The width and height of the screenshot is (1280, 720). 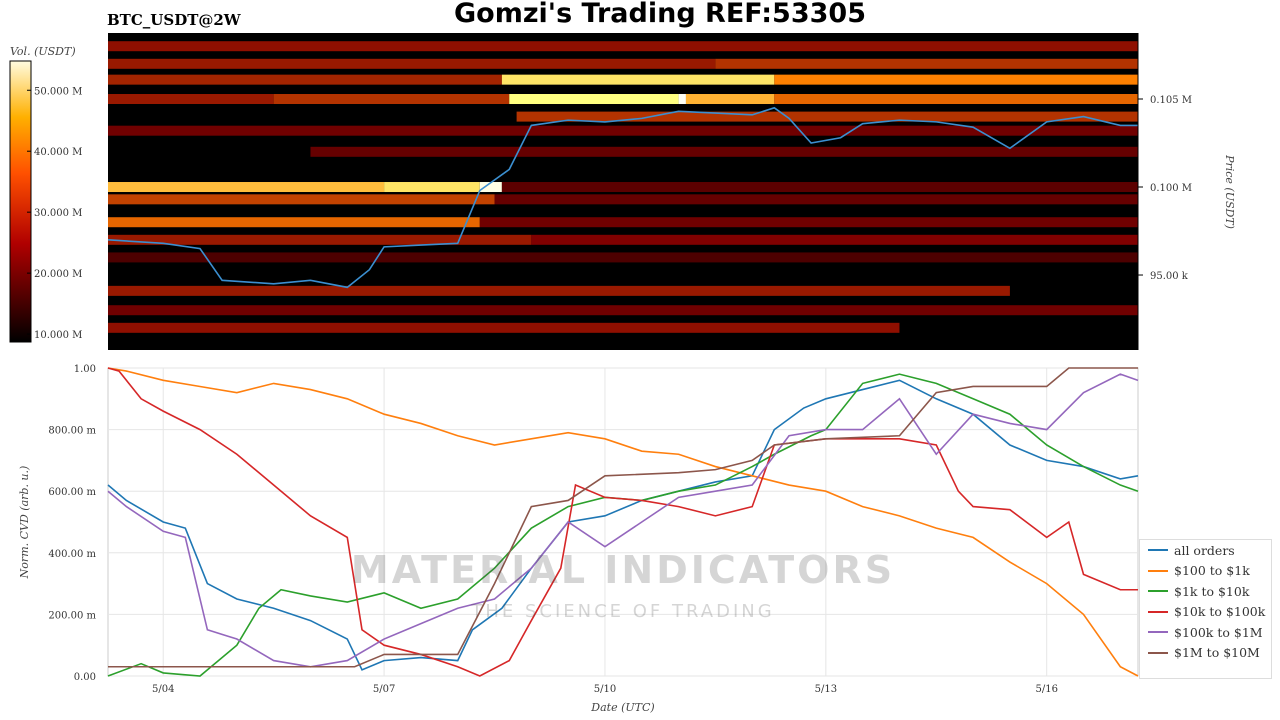 I want to click on legend-label: all orders, so click(x=1204, y=550).